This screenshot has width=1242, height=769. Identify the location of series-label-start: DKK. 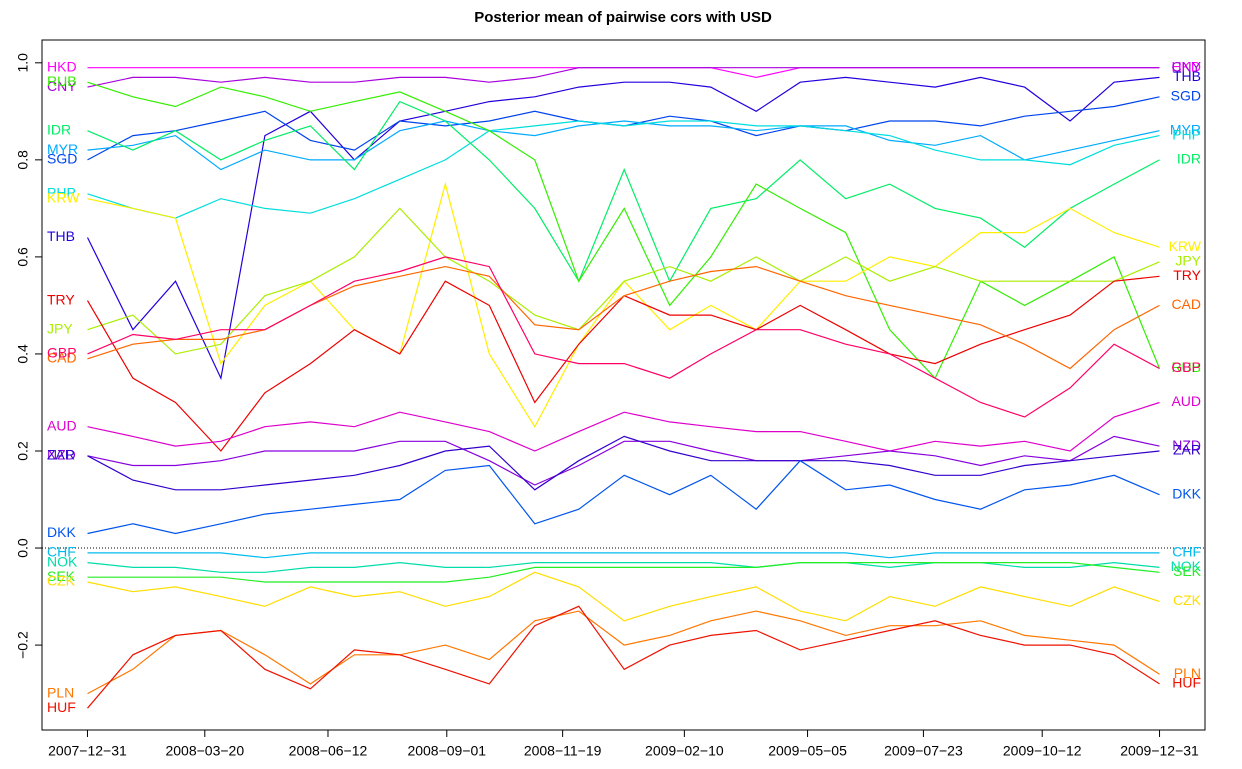
(61, 532).